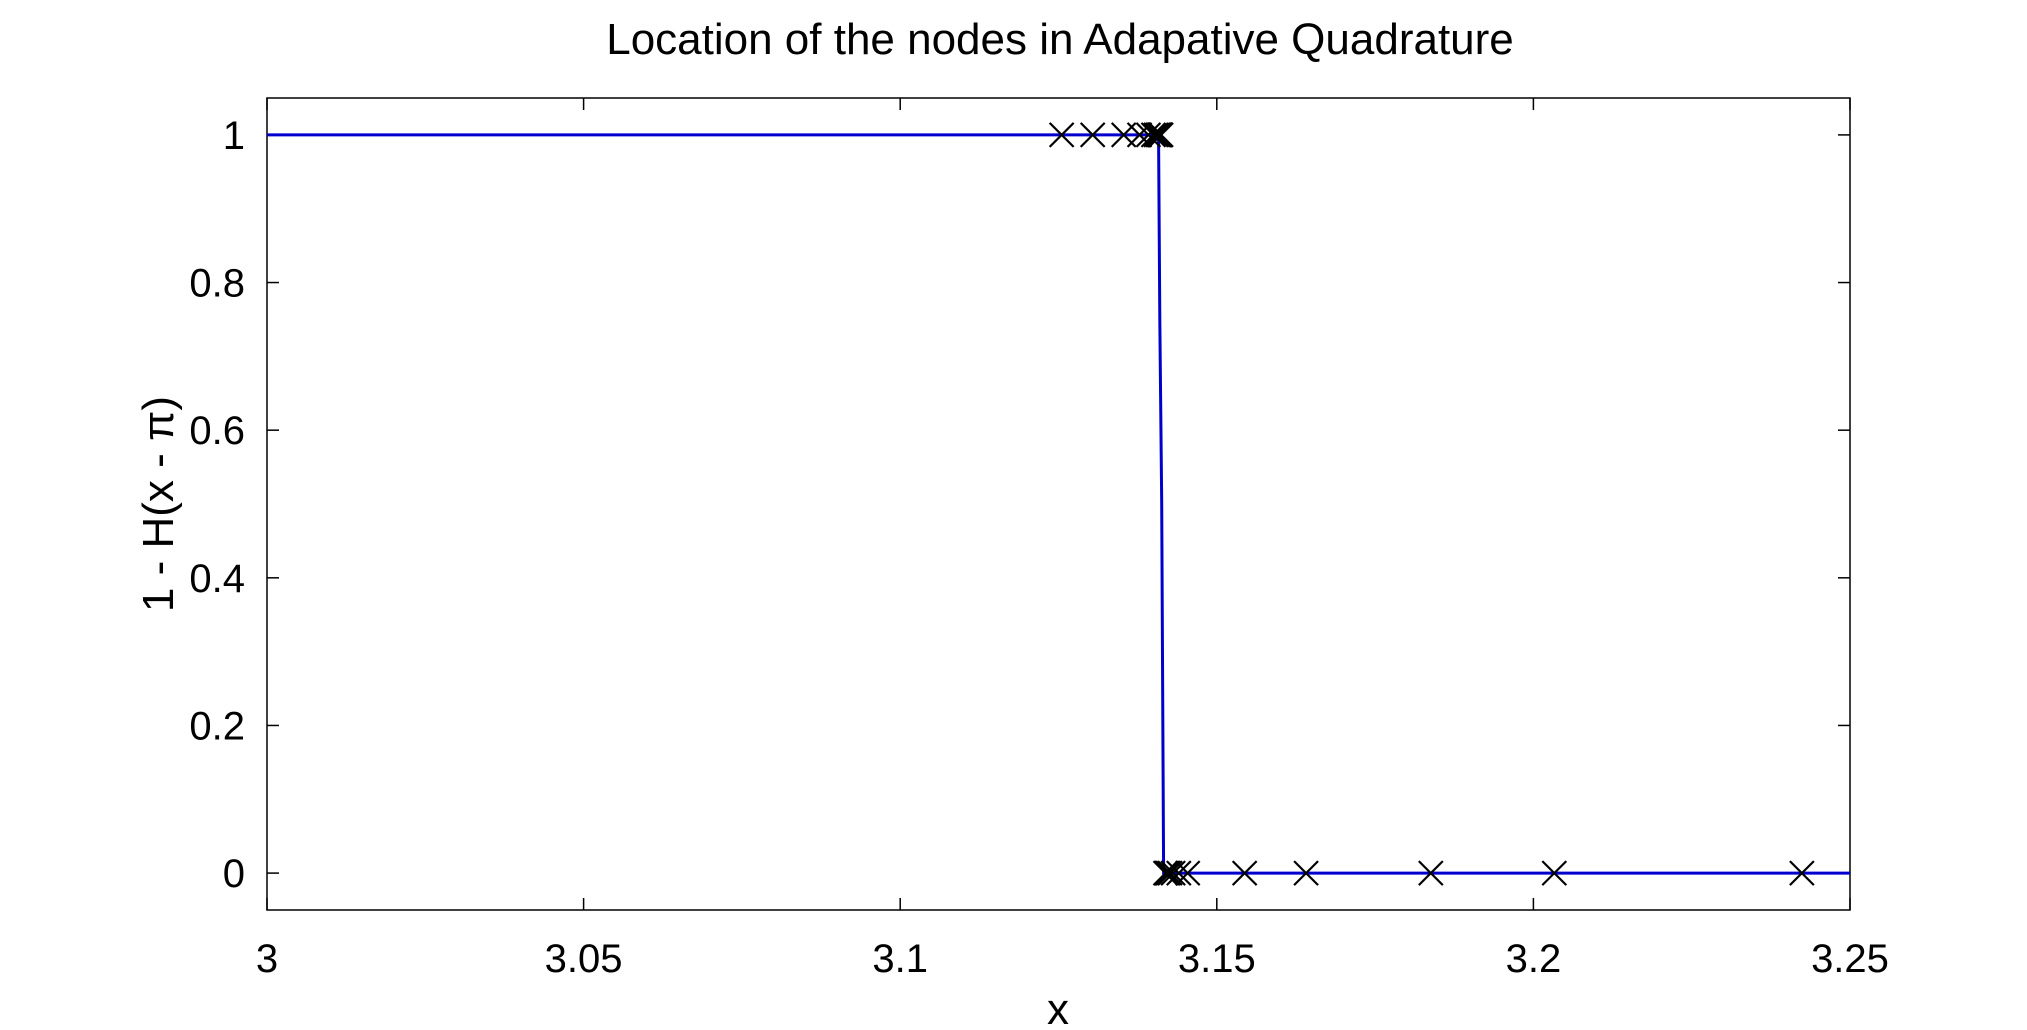  I want to click on y-tick-label: 0.6, so click(217, 431).